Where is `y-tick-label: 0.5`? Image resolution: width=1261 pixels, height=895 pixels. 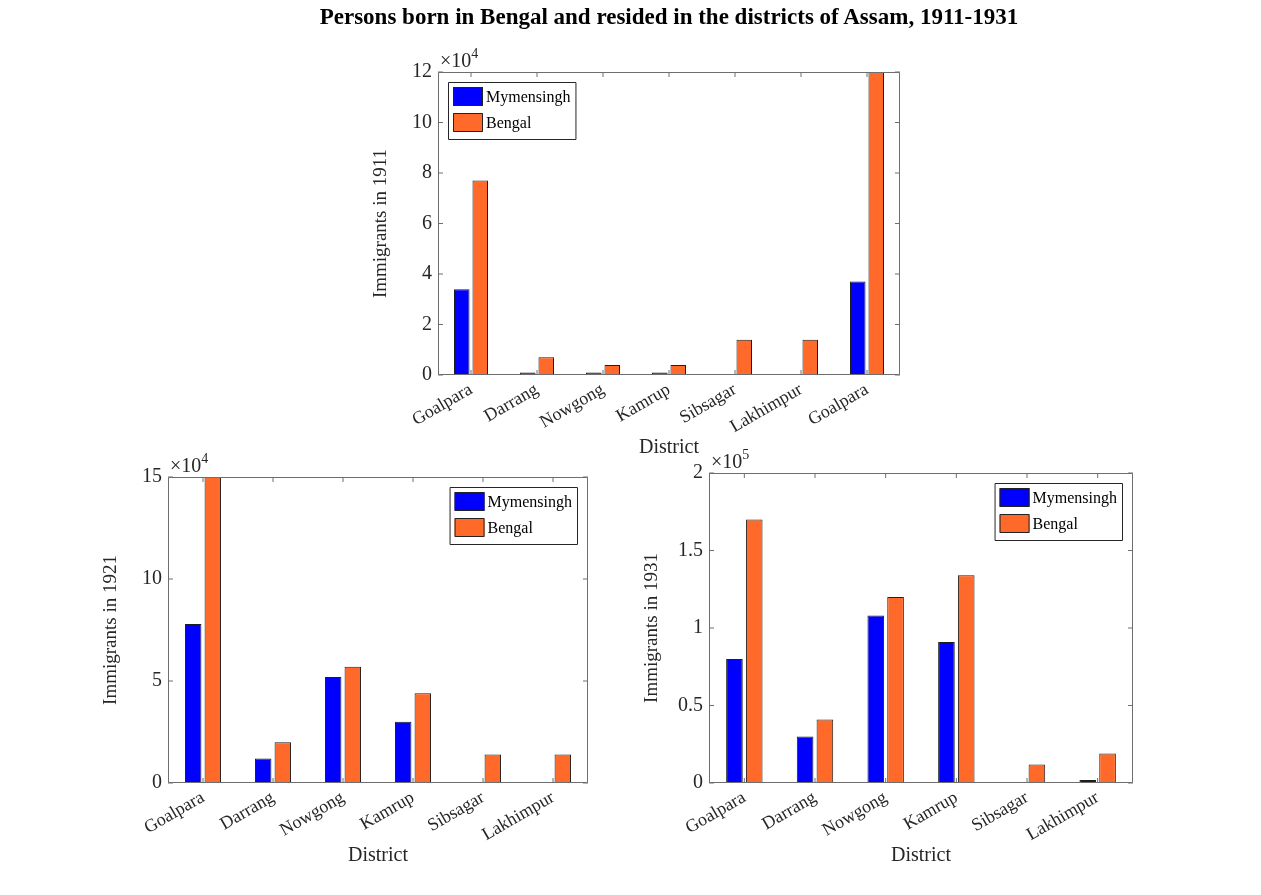 y-tick-label: 0.5 is located at coordinates (690, 703).